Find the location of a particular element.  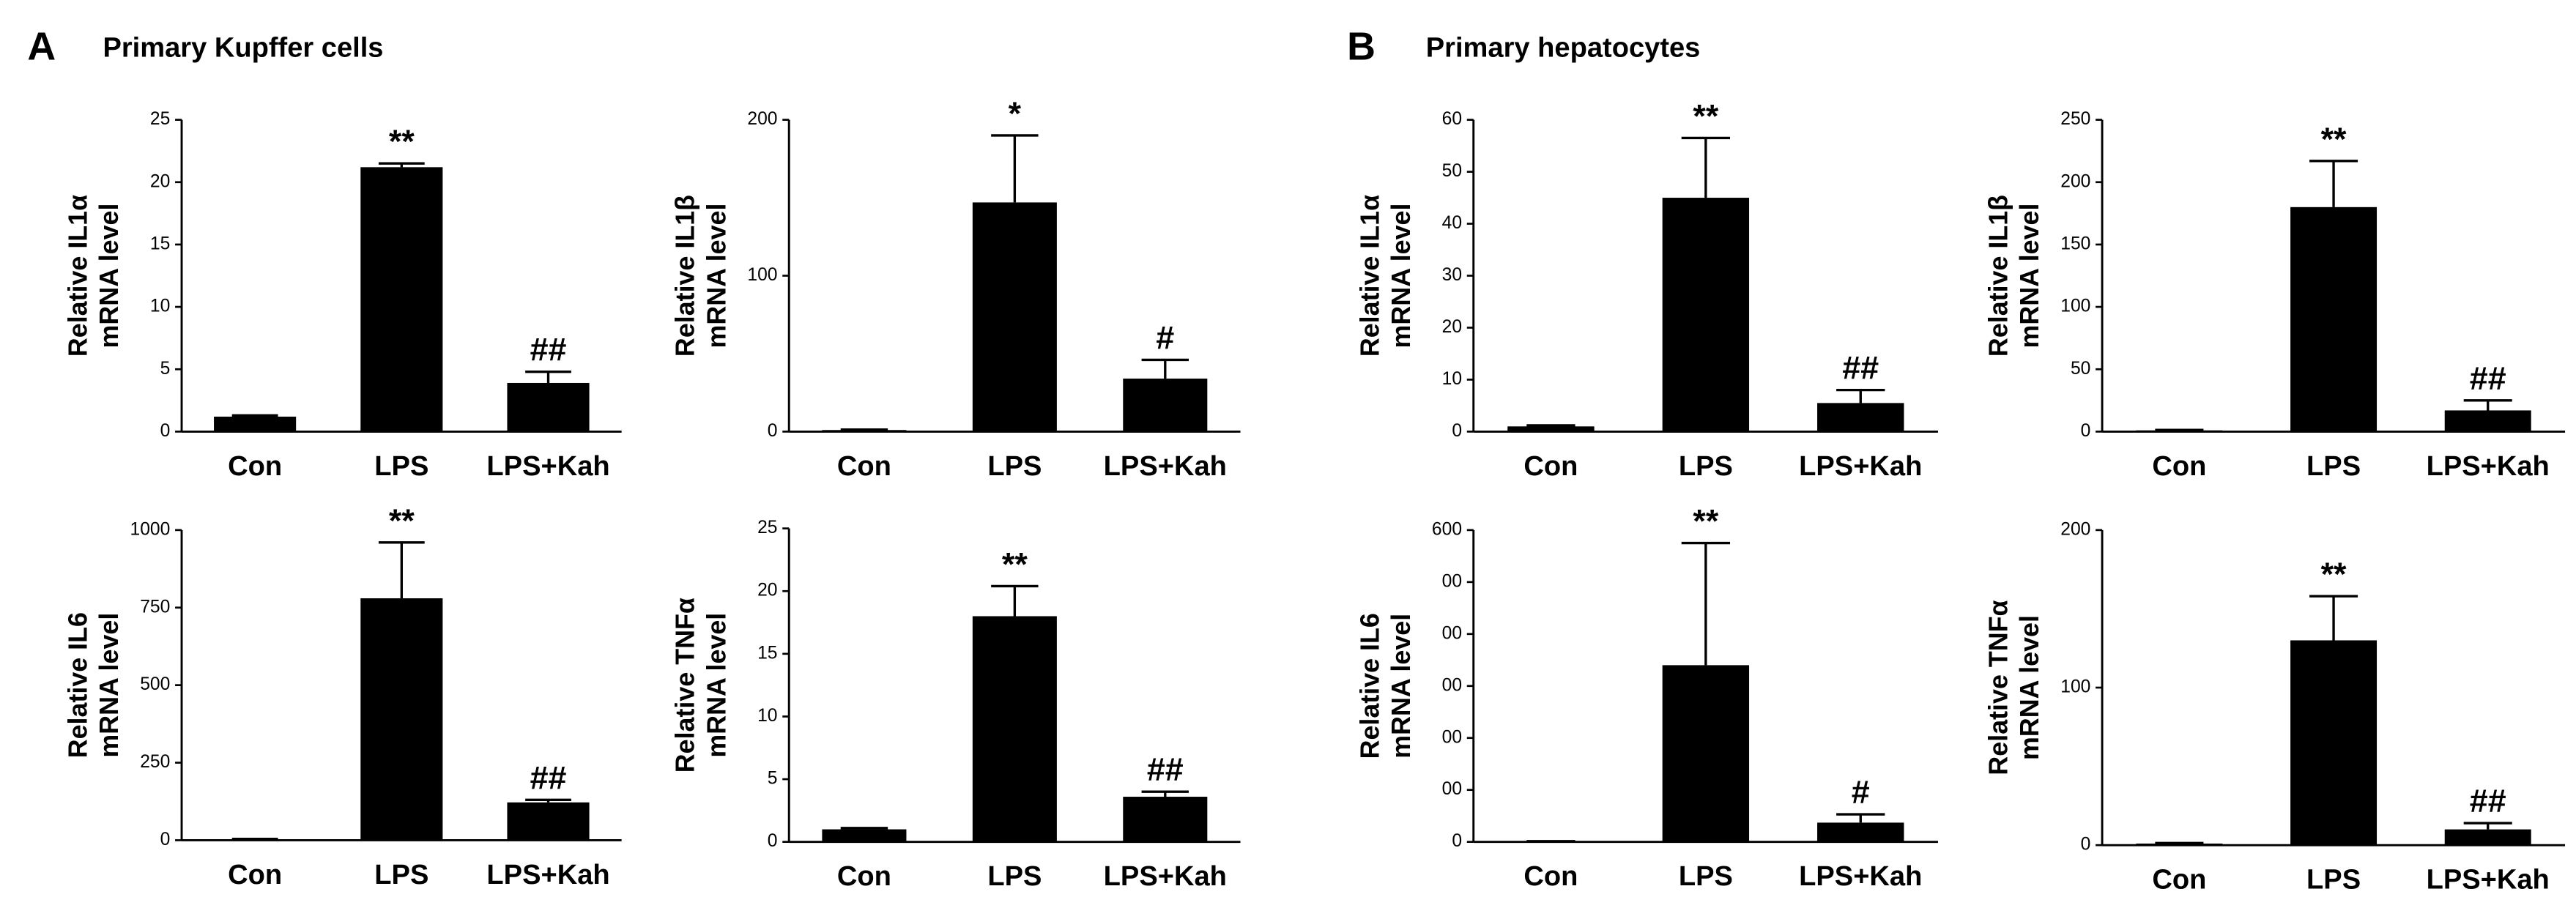

y-axis-label: Relative IL1α is located at coordinates (1369, 276).